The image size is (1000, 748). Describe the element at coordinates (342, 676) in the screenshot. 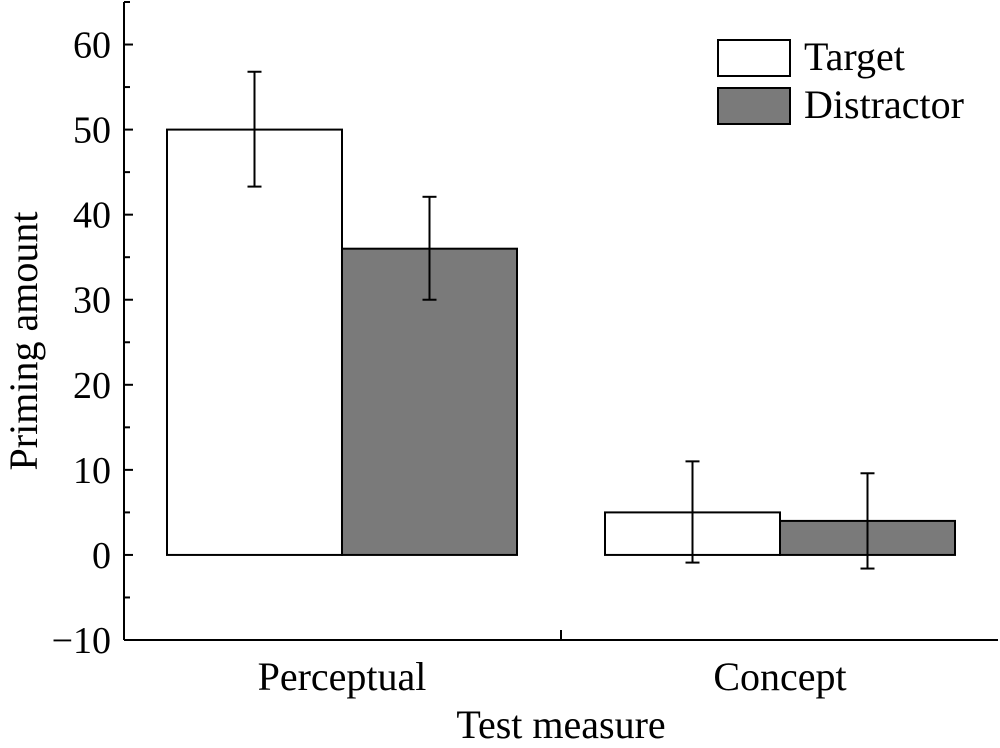

I see `x-tick-label: Perceptual` at that location.